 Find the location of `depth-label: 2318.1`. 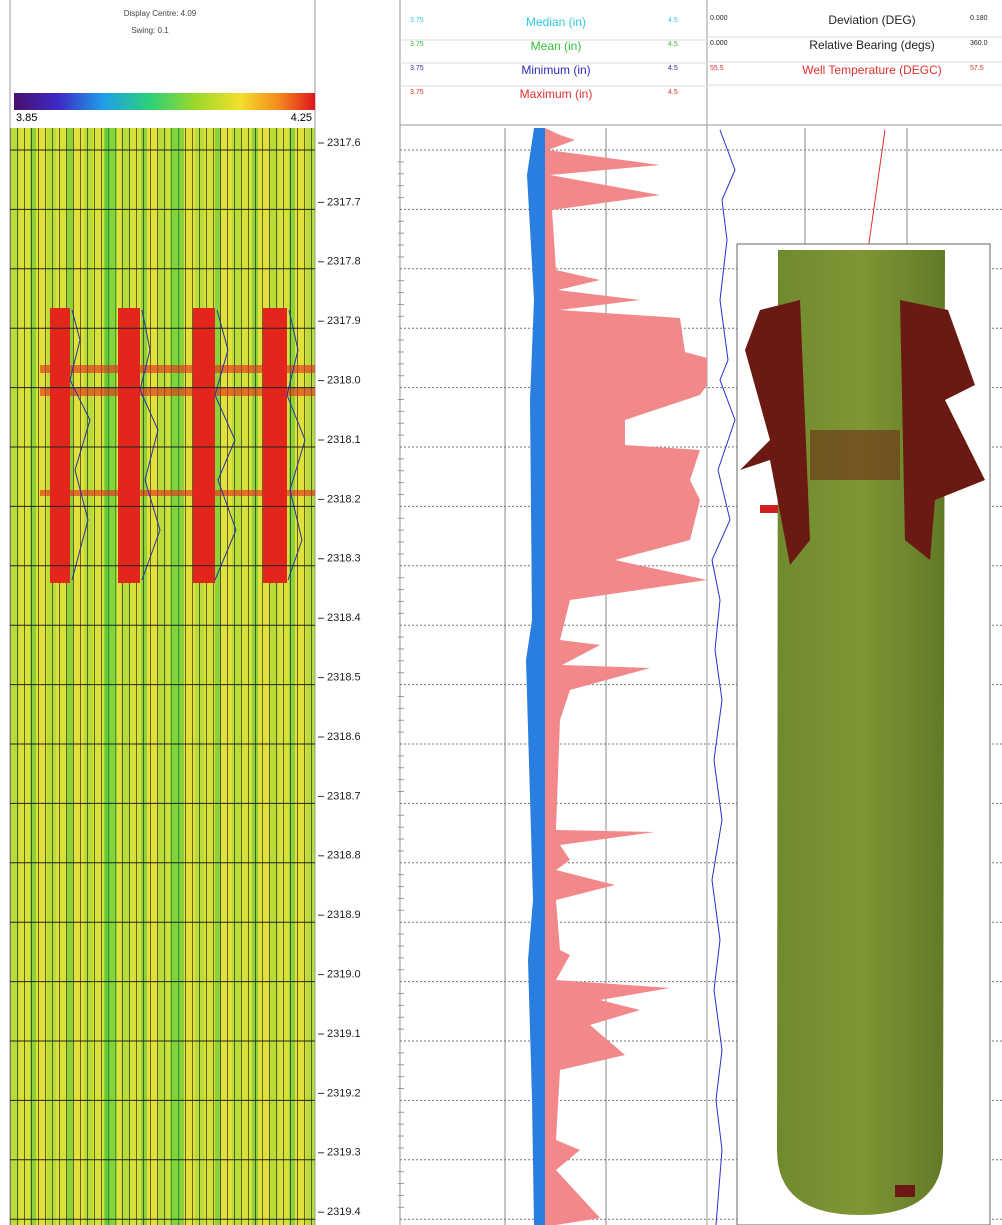

depth-label: 2318.1 is located at coordinates (344, 440).